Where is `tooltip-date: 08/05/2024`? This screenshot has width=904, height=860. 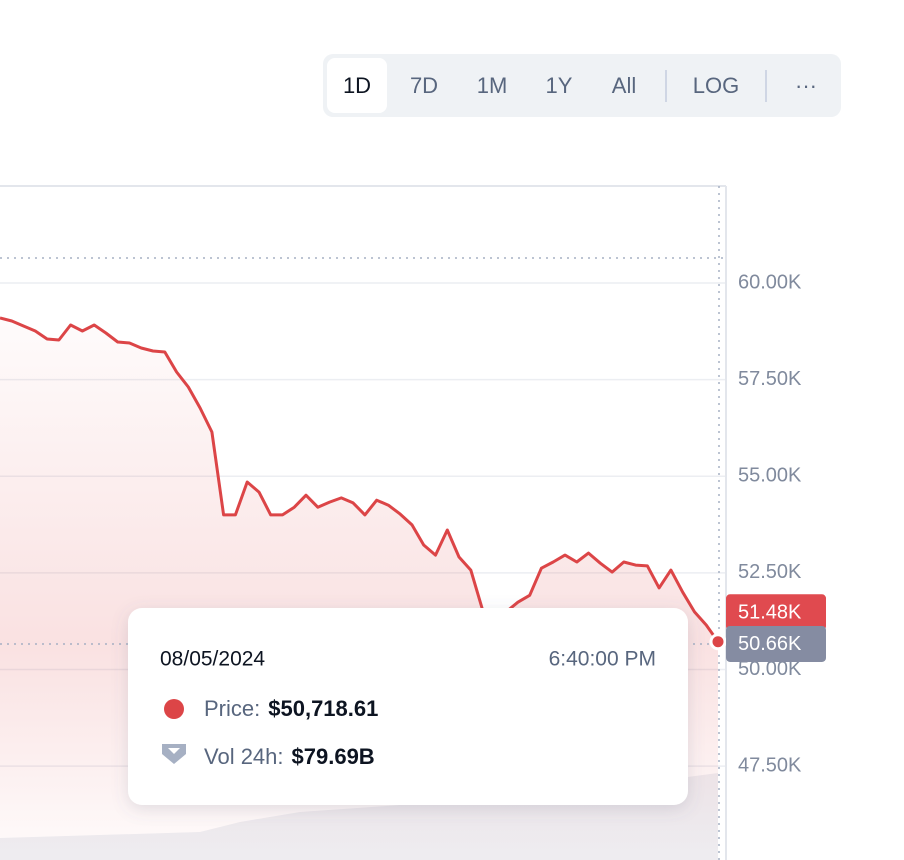 tooltip-date: 08/05/2024 is located at coordinates (212, 659).